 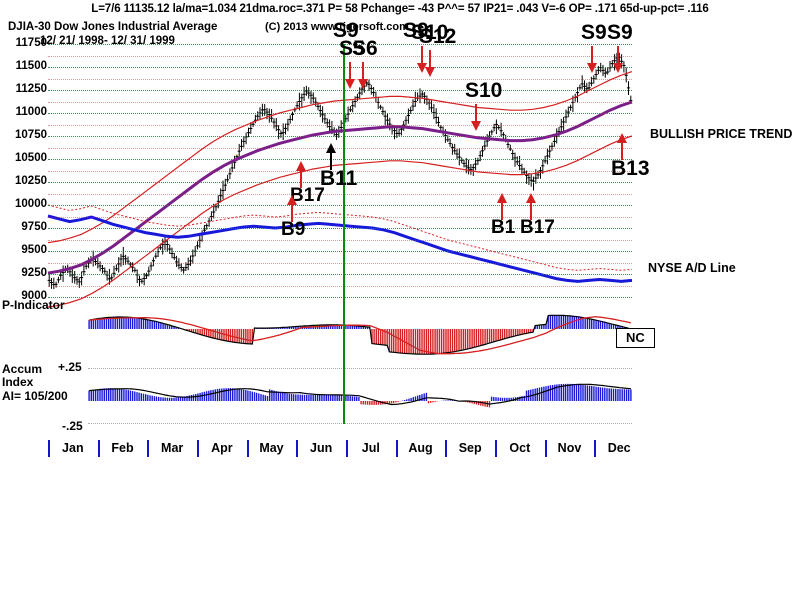 What do you see at coordinates (520, 448) in the screenshot?
I see `month-label-oct: Oct` at bounding box center [520, 448].